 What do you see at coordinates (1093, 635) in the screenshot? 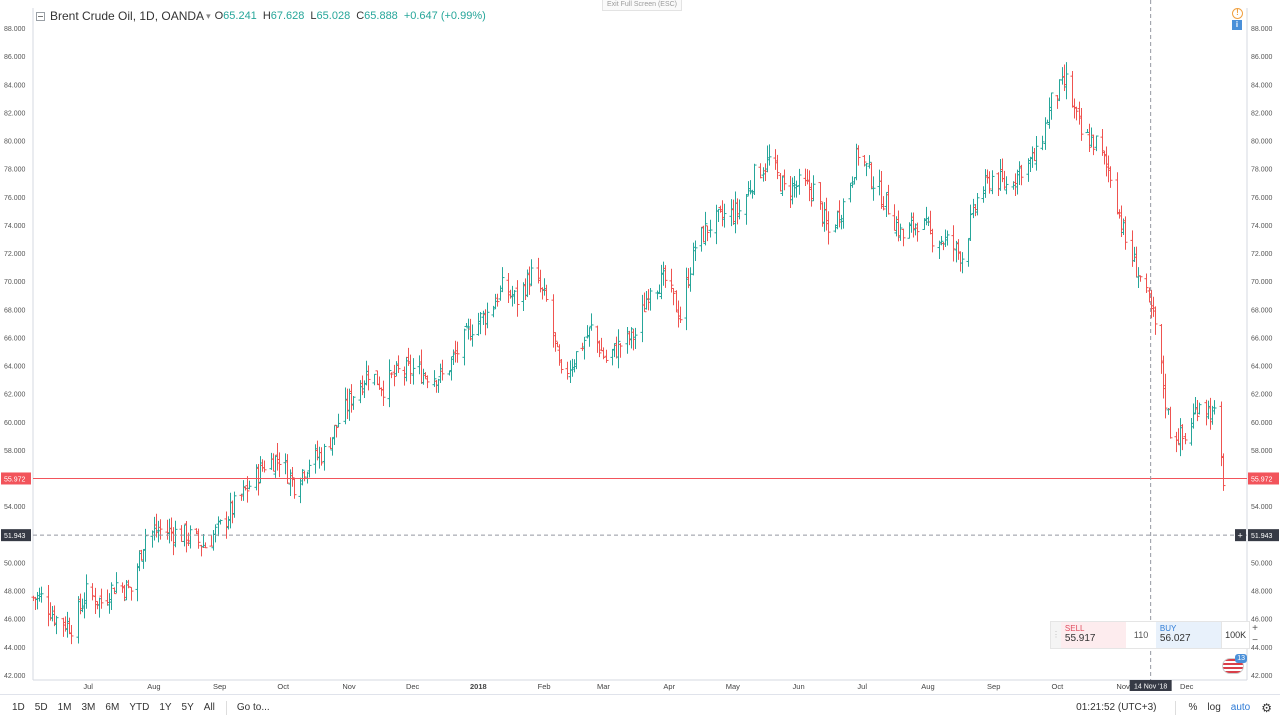
I see `sell-button: SELL 55.917` at bounding box center [1093, 635].